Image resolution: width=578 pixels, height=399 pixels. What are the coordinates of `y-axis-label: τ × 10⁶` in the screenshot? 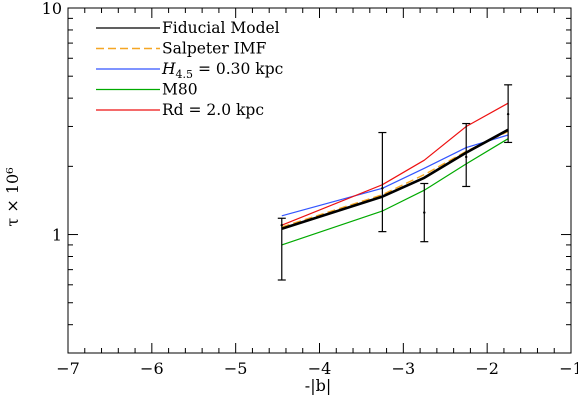 It's located at (12, 196).